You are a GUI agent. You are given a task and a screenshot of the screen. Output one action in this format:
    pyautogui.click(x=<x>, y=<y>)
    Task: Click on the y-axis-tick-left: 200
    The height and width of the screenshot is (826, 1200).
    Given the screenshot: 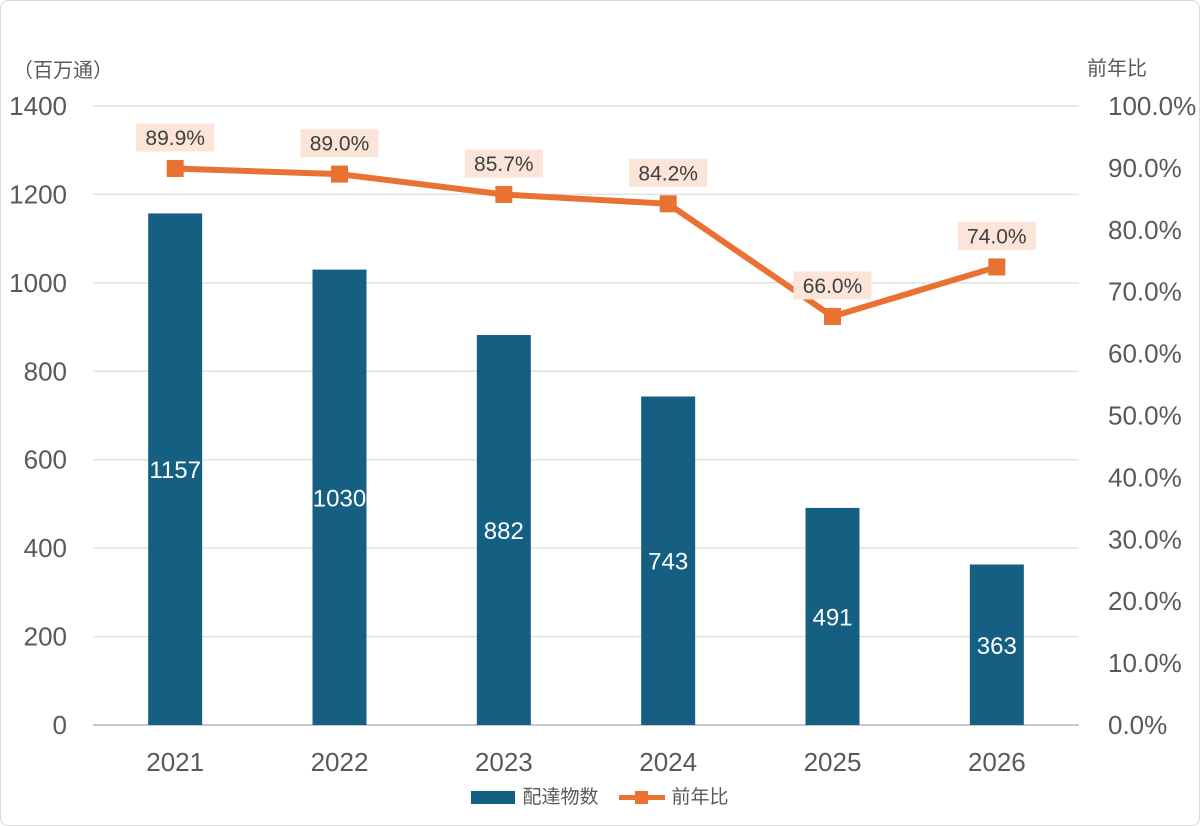 What is the action you would take?
    pyautogui.click(x=45, y=637)
    